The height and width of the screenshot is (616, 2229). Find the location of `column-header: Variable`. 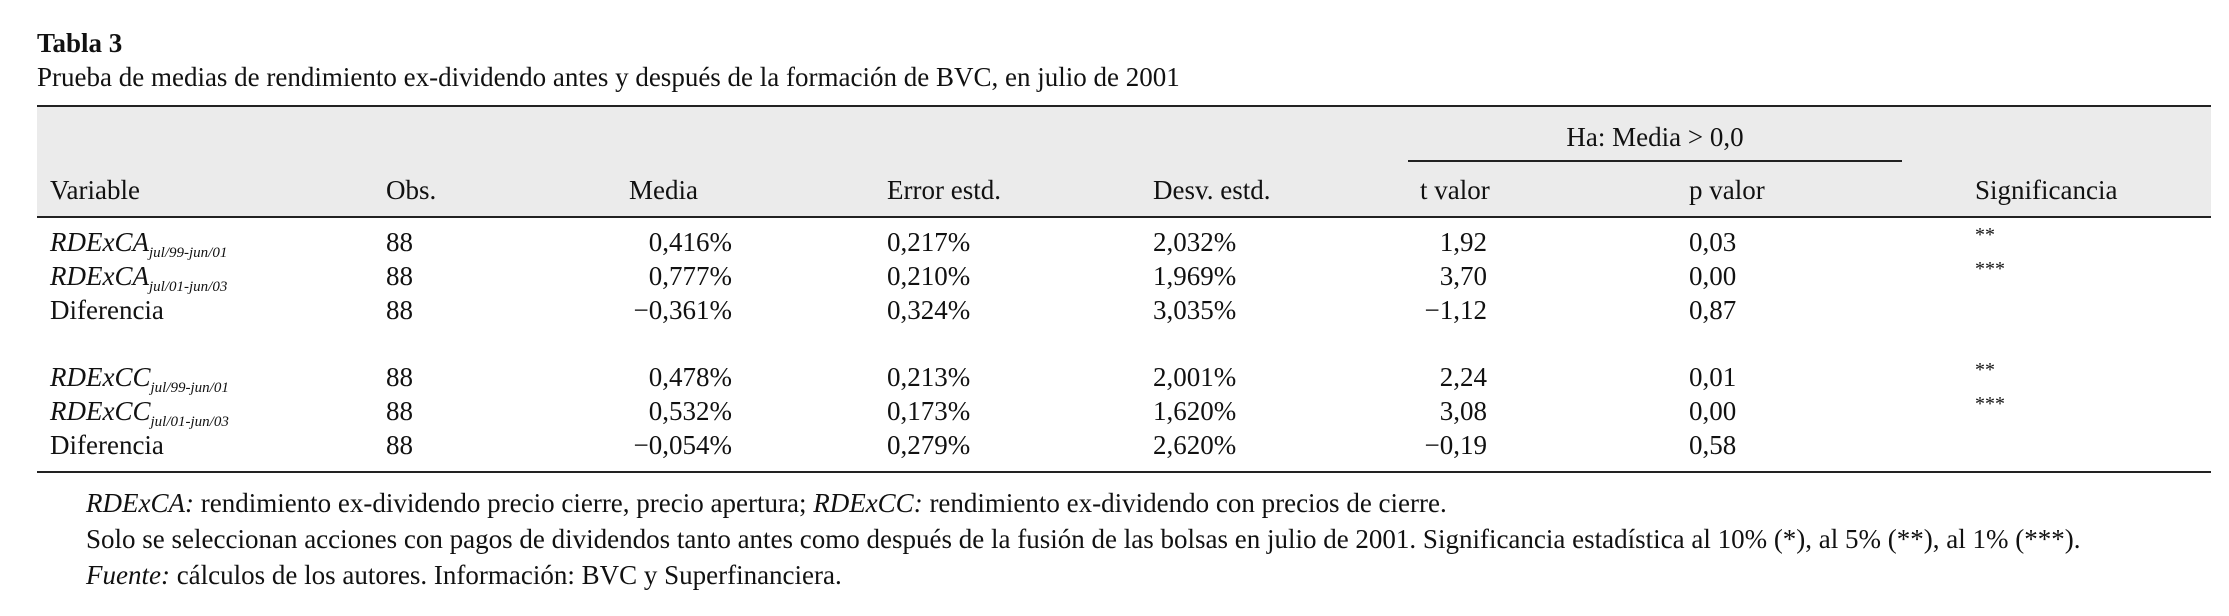

column-header: Variable is located at coordinates (95, 190).